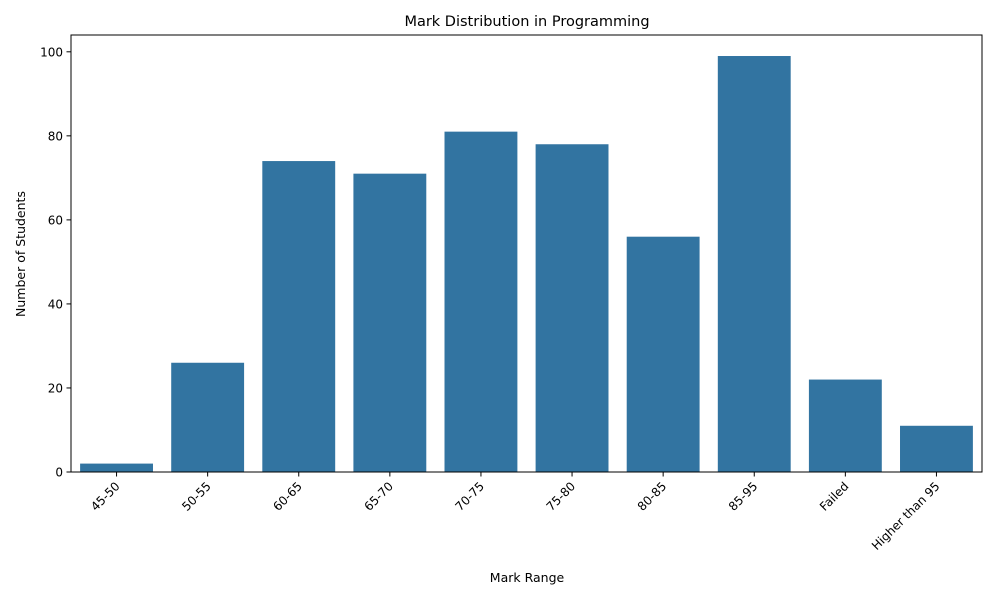 The image size is (1000, 604). I want to click on x-tick-label: Failed, so click(834, 496).